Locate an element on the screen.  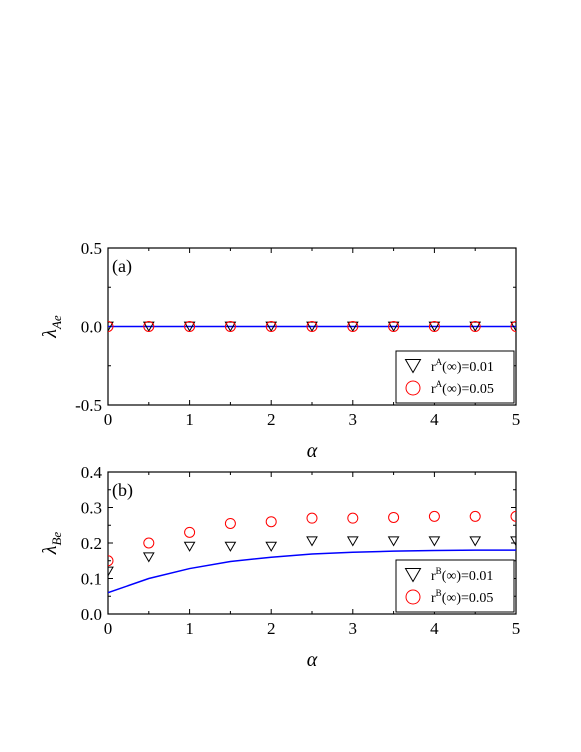
y-axis-label: λBe is located at coordinates (51, 544).